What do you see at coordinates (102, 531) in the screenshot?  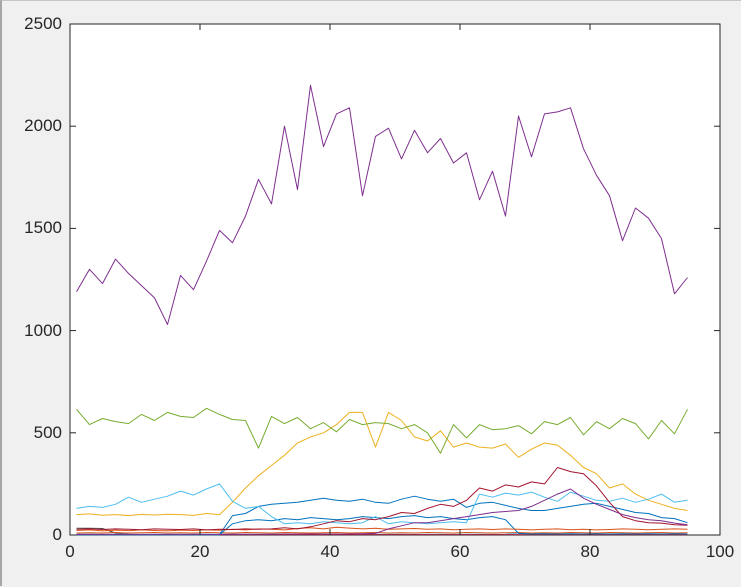 I see `series-line-dark-start-segment` at bounding box center [102, 531].